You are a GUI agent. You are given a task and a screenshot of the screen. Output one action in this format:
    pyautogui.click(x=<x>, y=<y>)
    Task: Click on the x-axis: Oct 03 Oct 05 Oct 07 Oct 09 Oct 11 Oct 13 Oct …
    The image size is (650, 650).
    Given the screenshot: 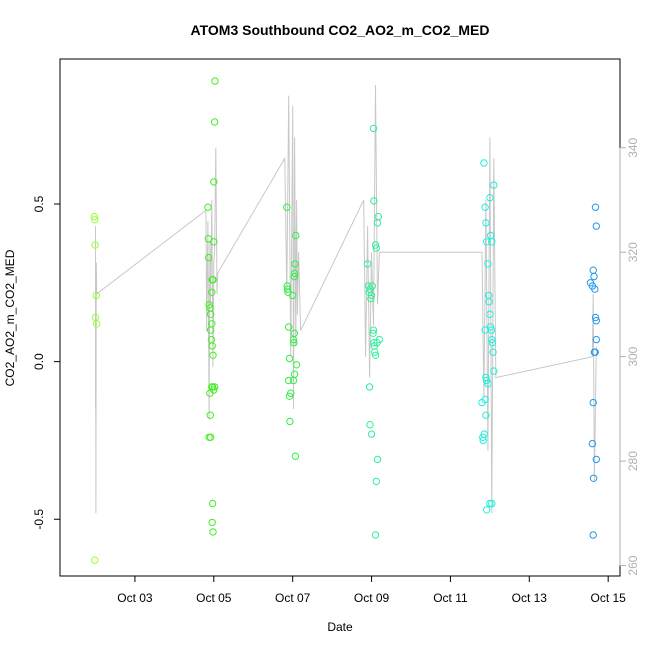 What is the action you would take?
    pyautogui.click(x=371, y=590)
    